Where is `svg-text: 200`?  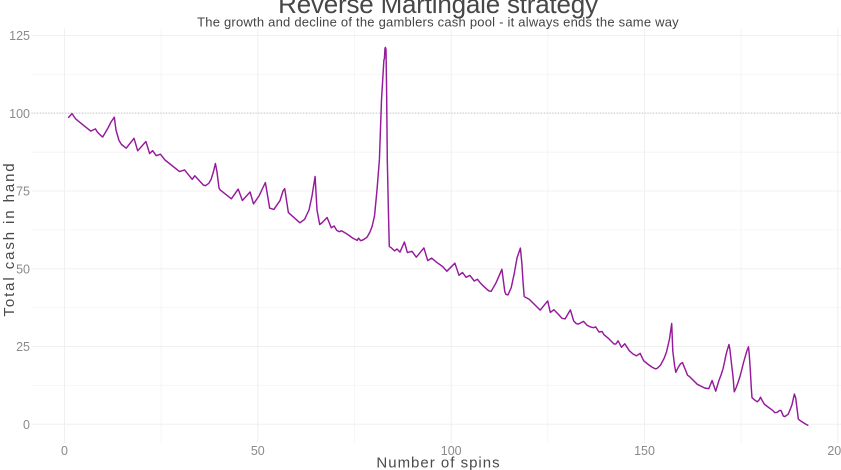 svg-text: 200 is located at coordinates (834, 451).